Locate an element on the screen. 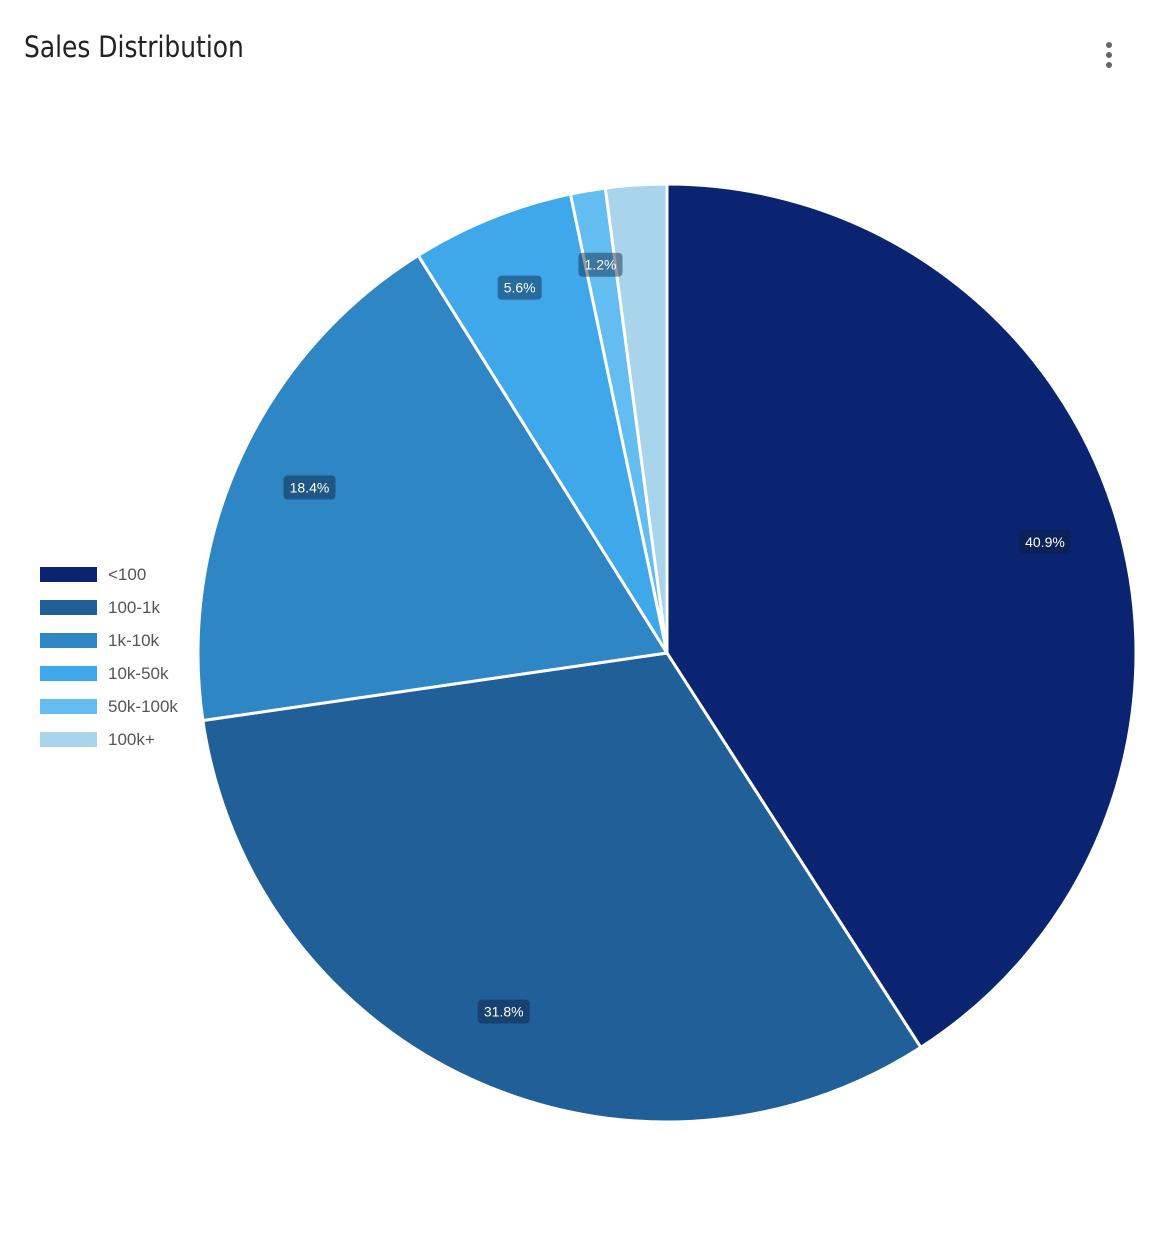 This screenshot has width=1161, height=1242. legend-label: 10k-50k is located at coordinates (138, 673).